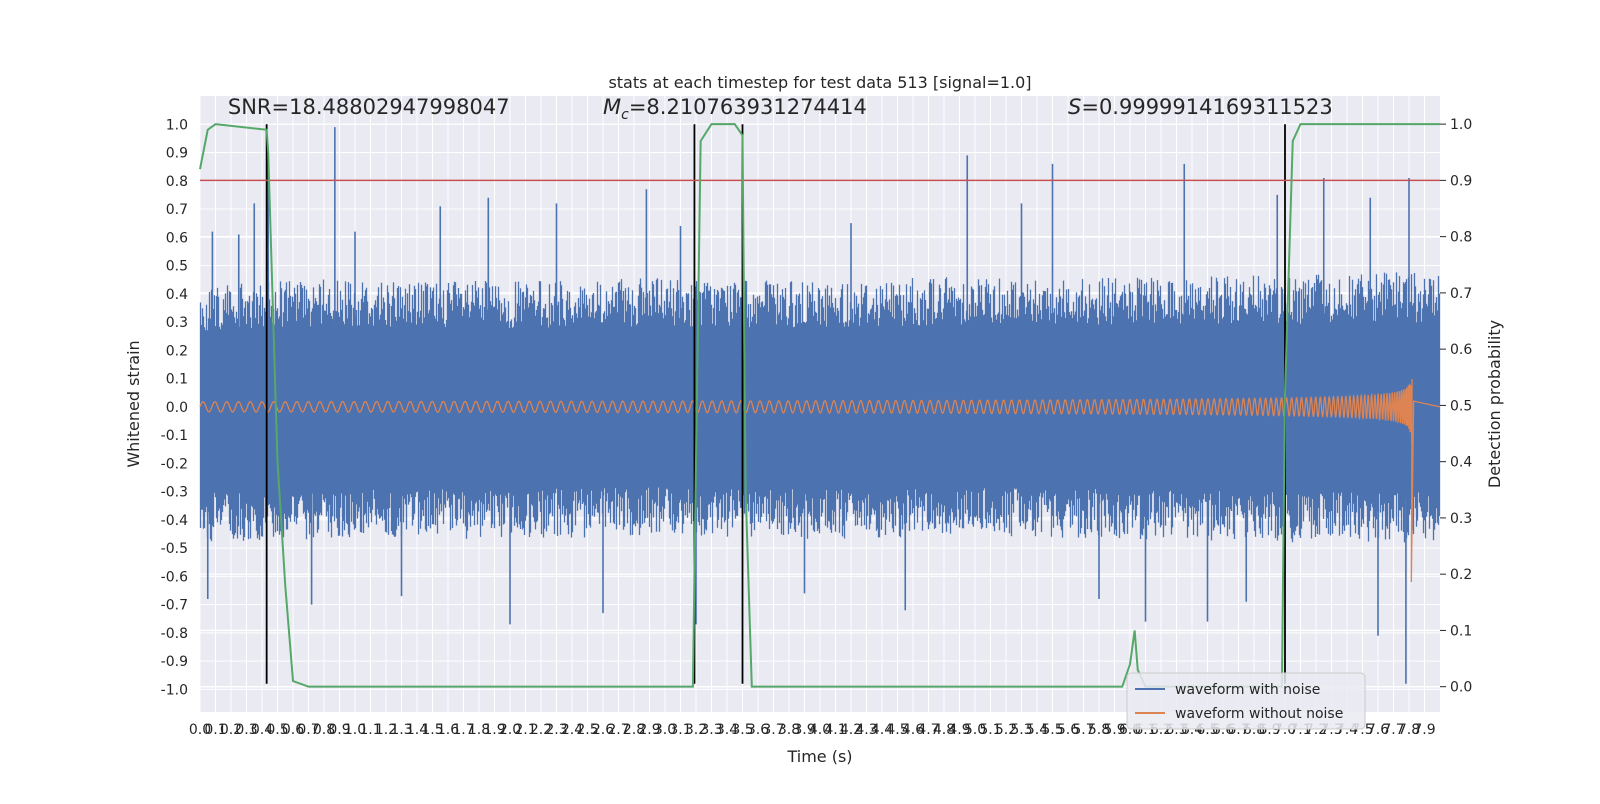 The width and height of the screenshot is (1600, 804). What do you see at coordinates (1006, 730) in the screenshot?
I see `x-tick-label: 5.2` at bounding box center [1006, 730].